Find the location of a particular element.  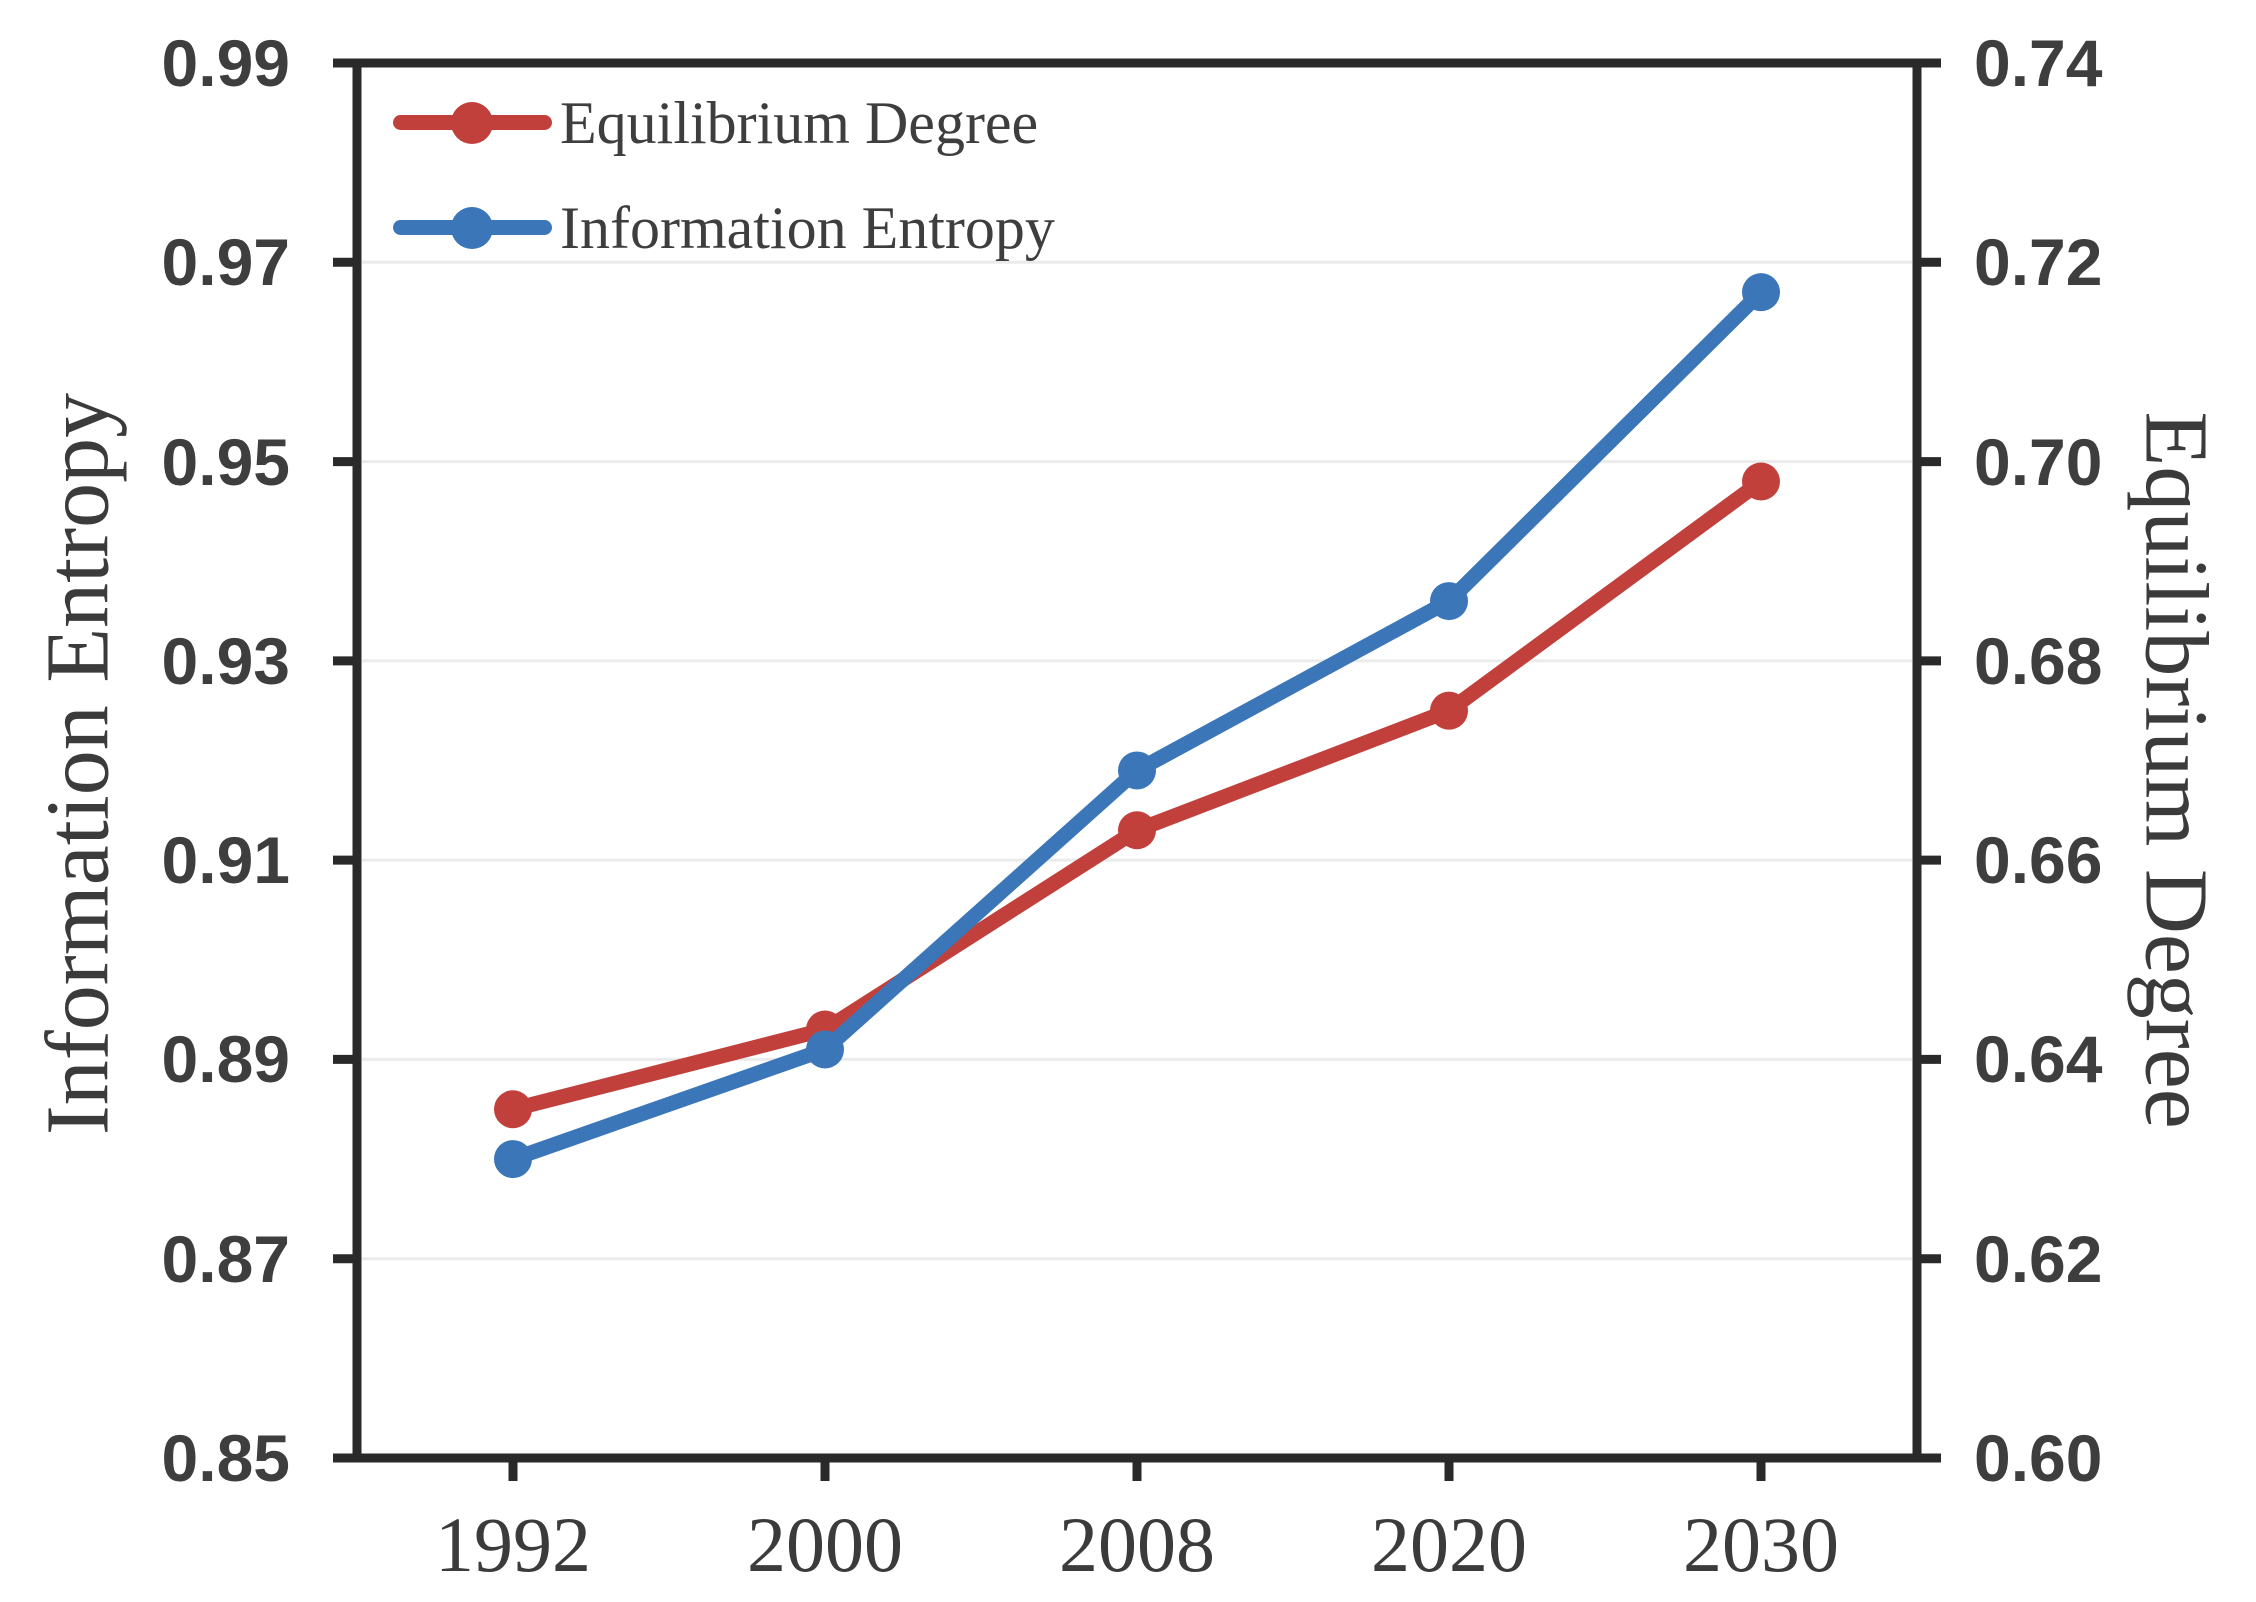

left-axis-tick-label: 0.89 is located at coordinates (225, 1059).